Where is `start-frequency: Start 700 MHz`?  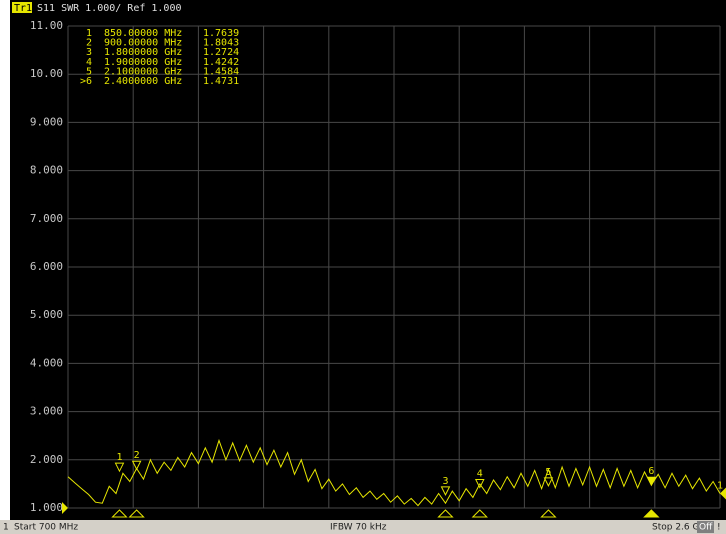
start-frequency: Start 700 MHz is located at coordinates (46, 528).